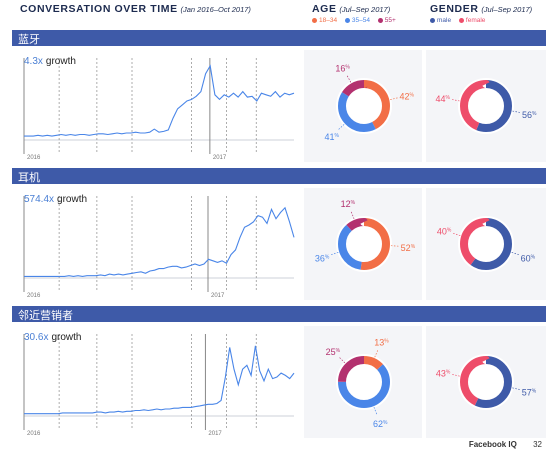 The width and height of the screenshot is (558, 458). I want to click on section-title: 耳机, so click(29, 177).